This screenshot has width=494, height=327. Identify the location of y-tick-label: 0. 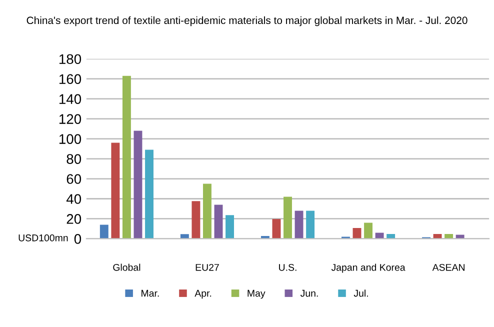
(78, 239).